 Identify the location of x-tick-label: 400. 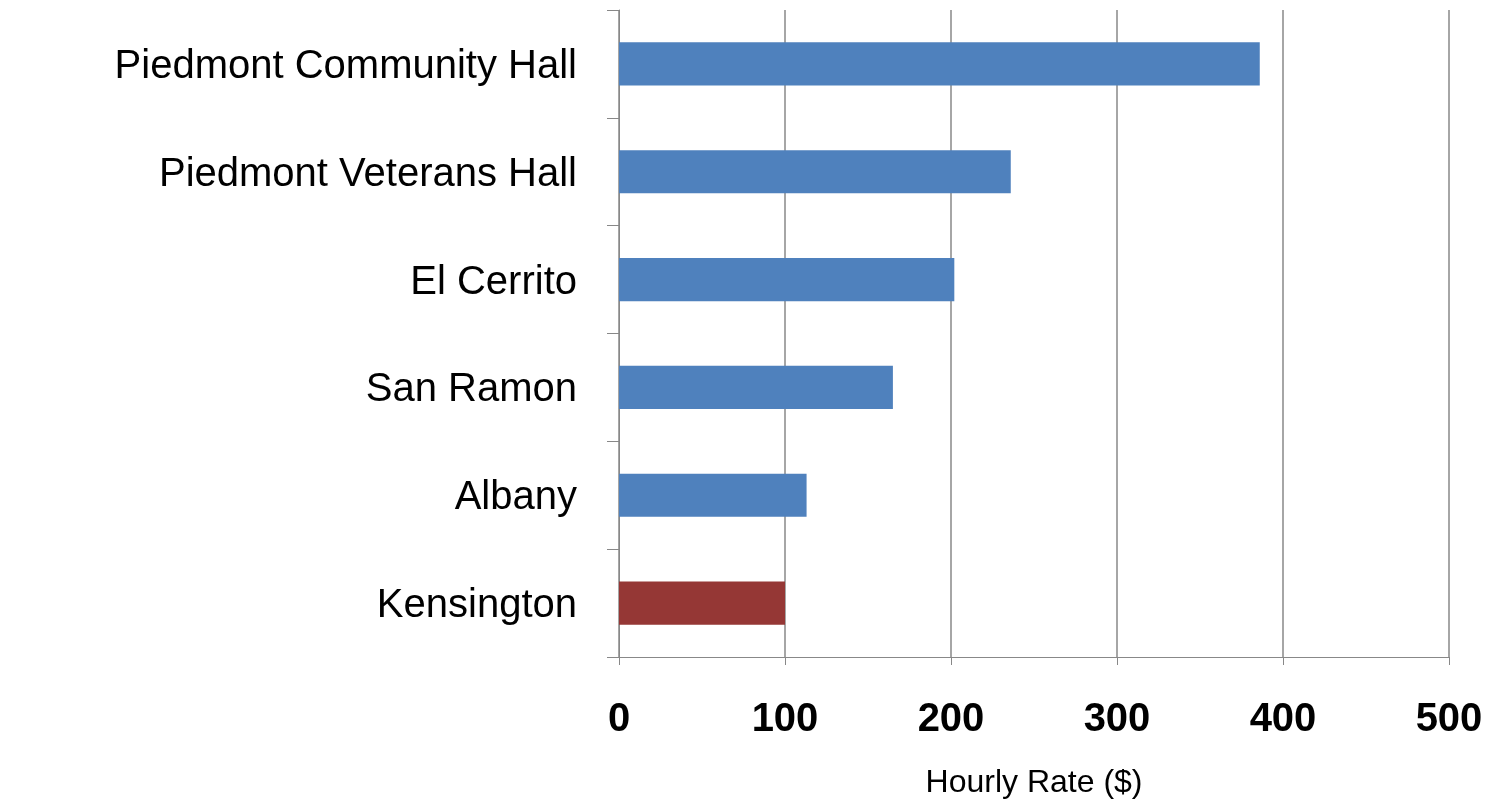
(1283, 717).